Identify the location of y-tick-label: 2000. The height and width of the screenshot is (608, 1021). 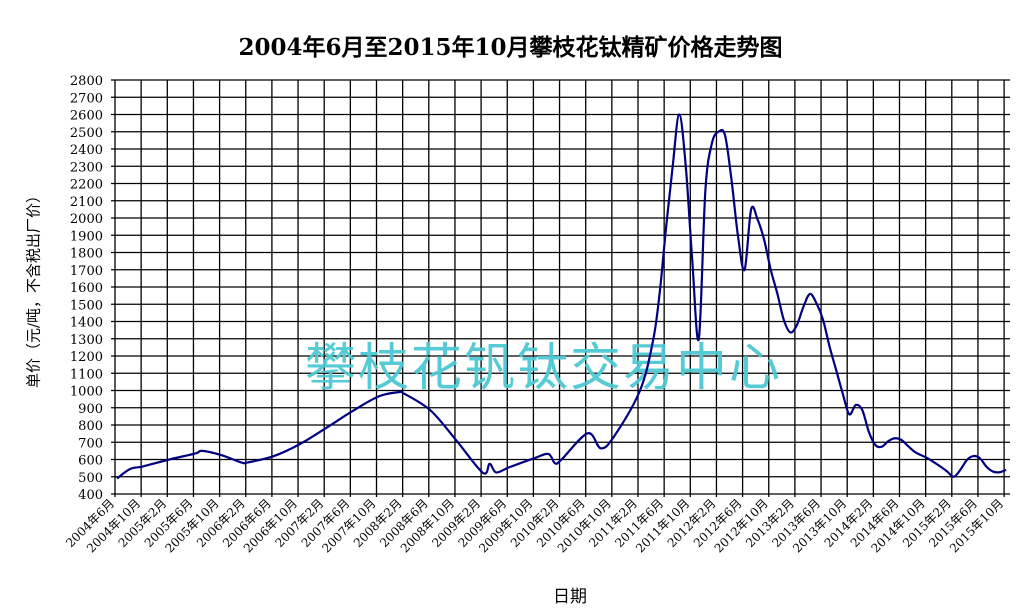
(86, 219).